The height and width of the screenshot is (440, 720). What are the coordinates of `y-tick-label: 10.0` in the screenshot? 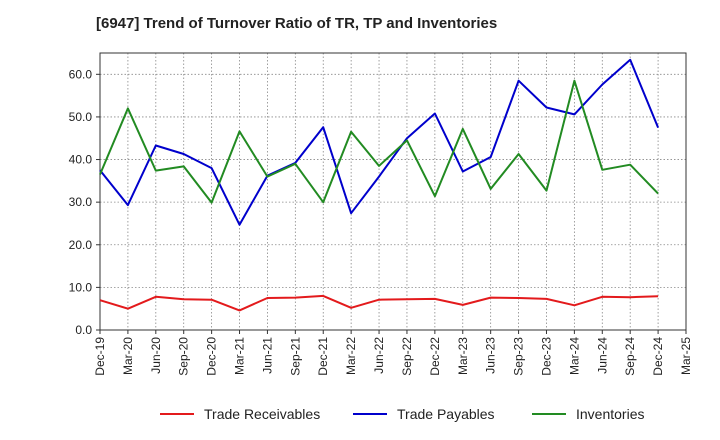 It's located at (81, 287).